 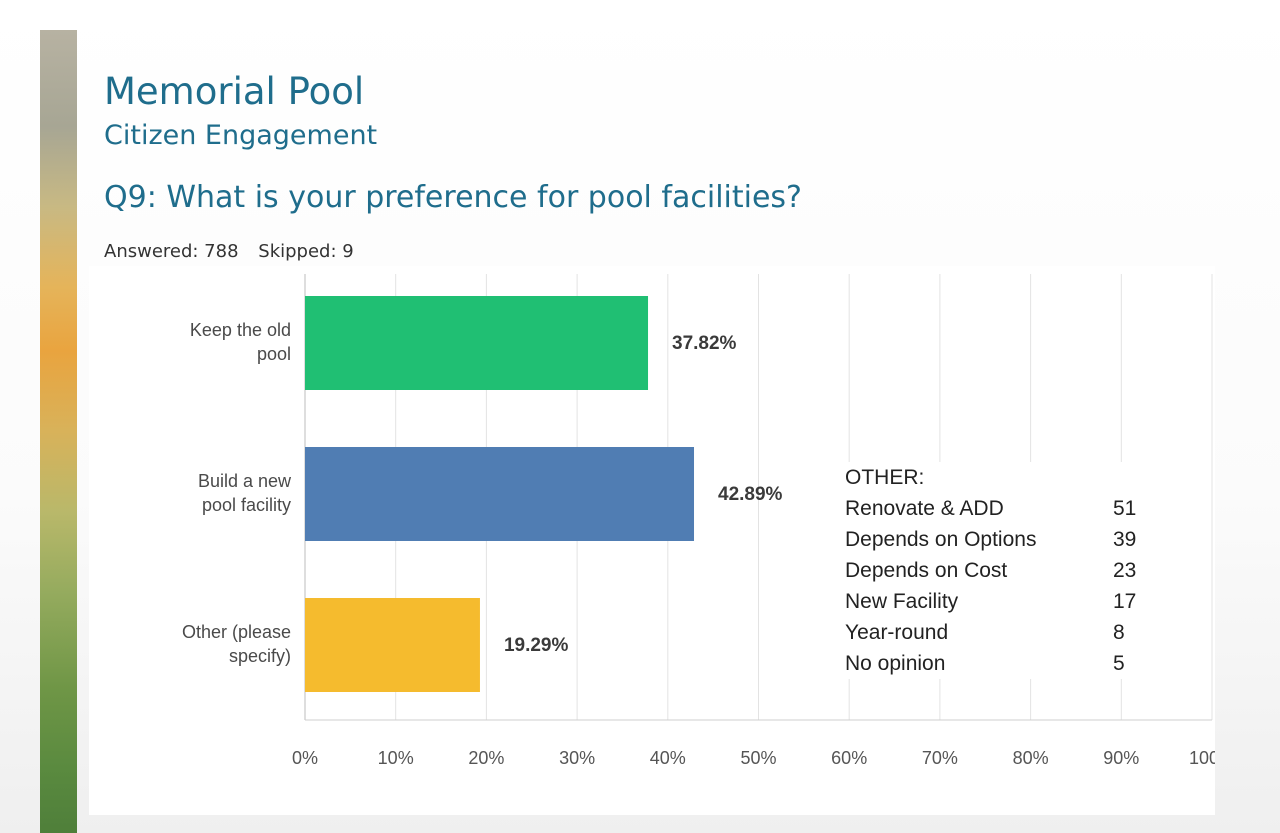 I want to click on slide-subtitle: Citizen Engagement, so click(x=241, y=135).